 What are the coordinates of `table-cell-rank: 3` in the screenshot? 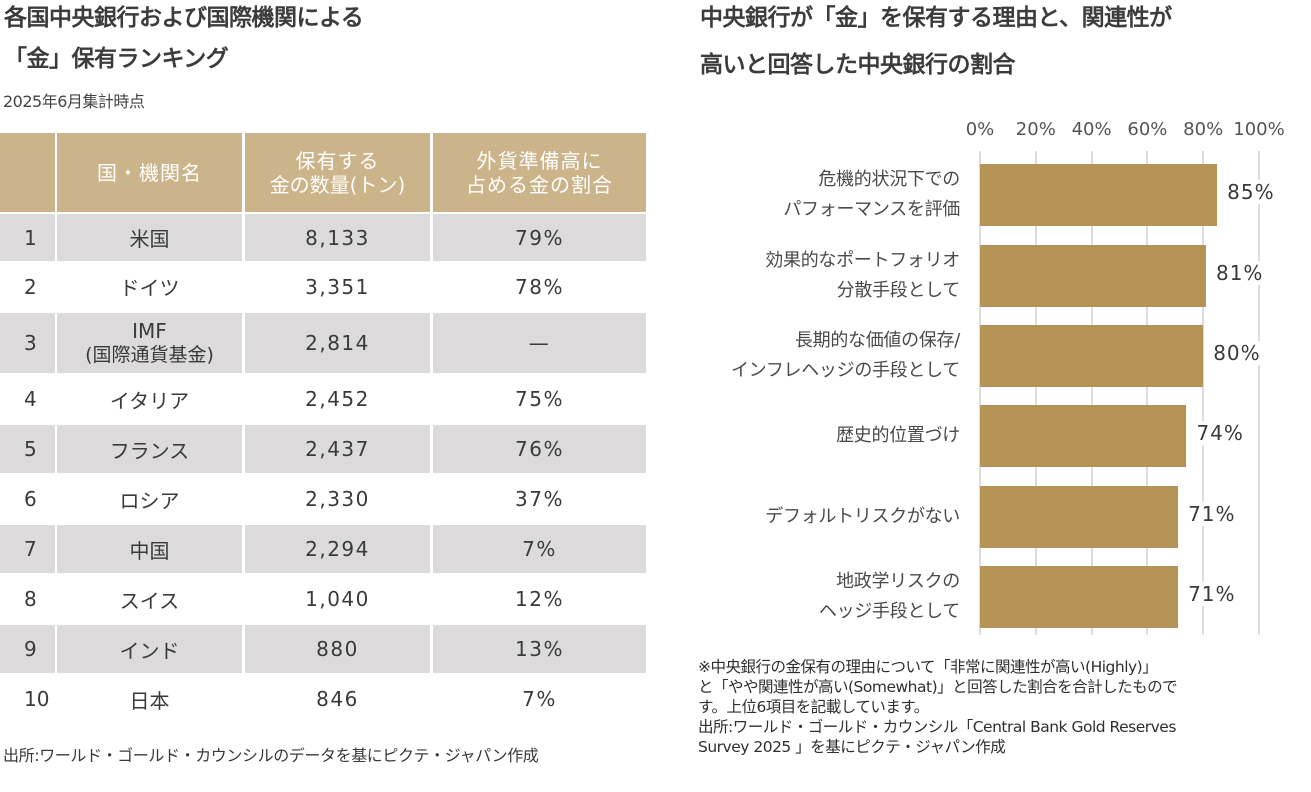 It's located at (27, 343).